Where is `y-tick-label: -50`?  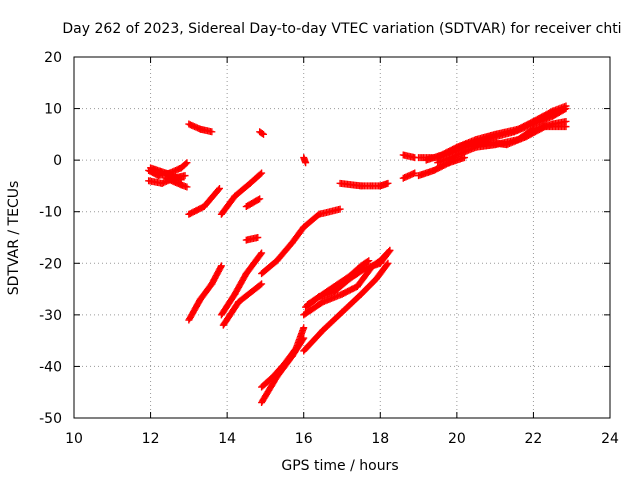
y-tick-label: -50 is located at coordinates (50, 419).